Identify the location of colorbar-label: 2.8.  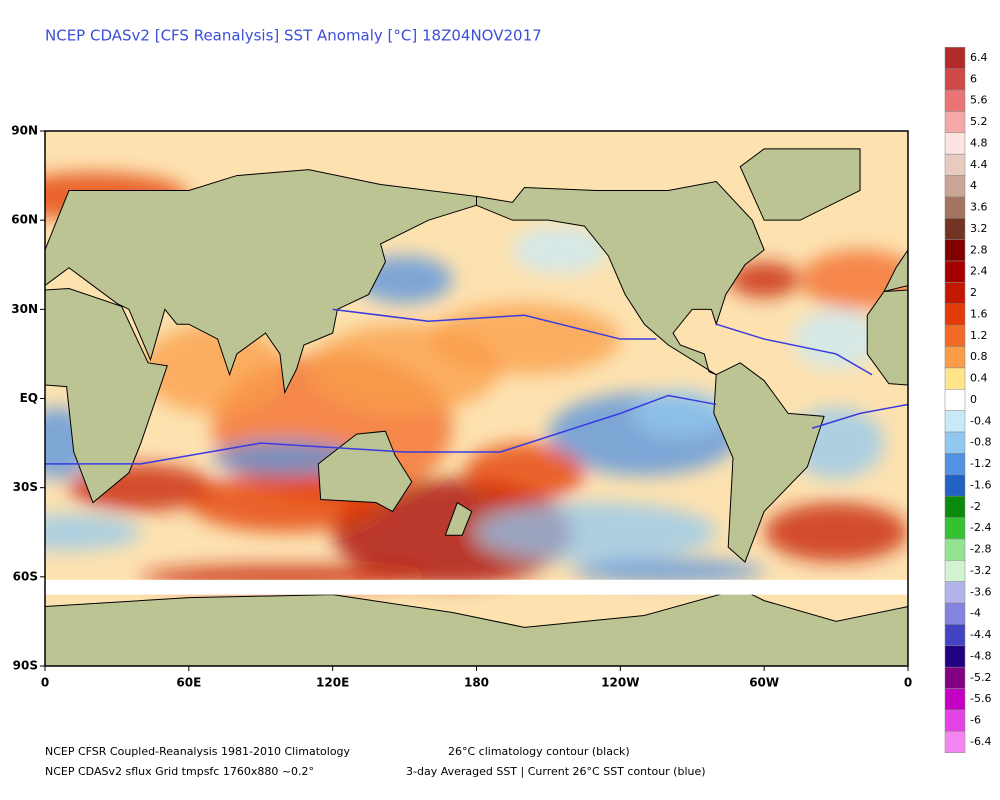
(979, 249).